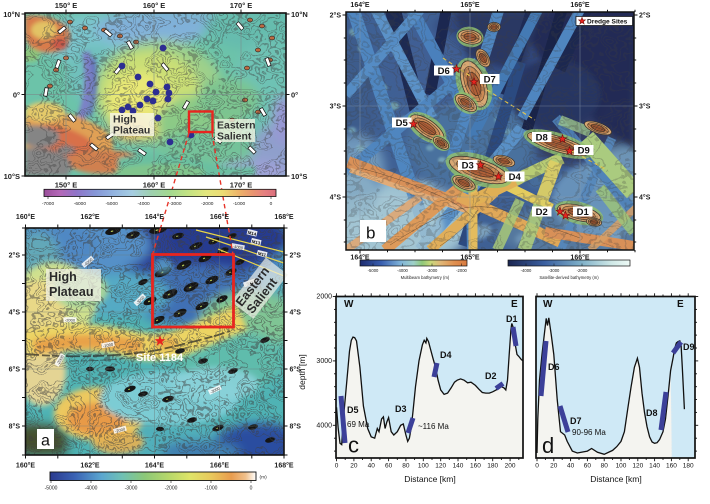  I want to click on svg-text: D2, so click(542, 212).